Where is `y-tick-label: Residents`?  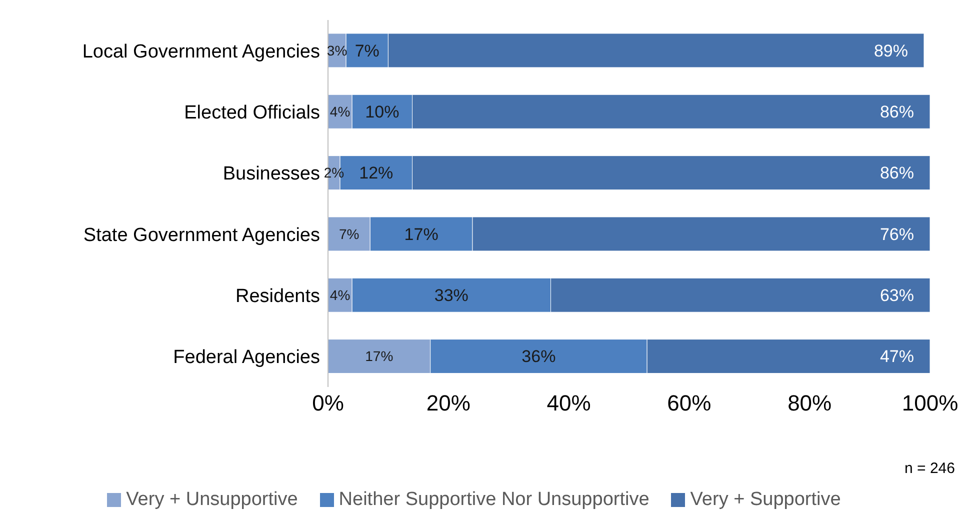
y-tick-label: Residents is located at coordinates (278, 296).